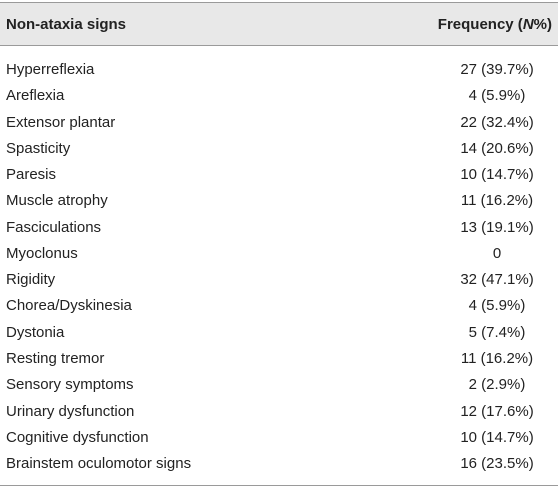  What do you see at coordinates (38, 148) in the screenshot?
I see `sign-cell: Spasticity` at bounding box center [38, 148].